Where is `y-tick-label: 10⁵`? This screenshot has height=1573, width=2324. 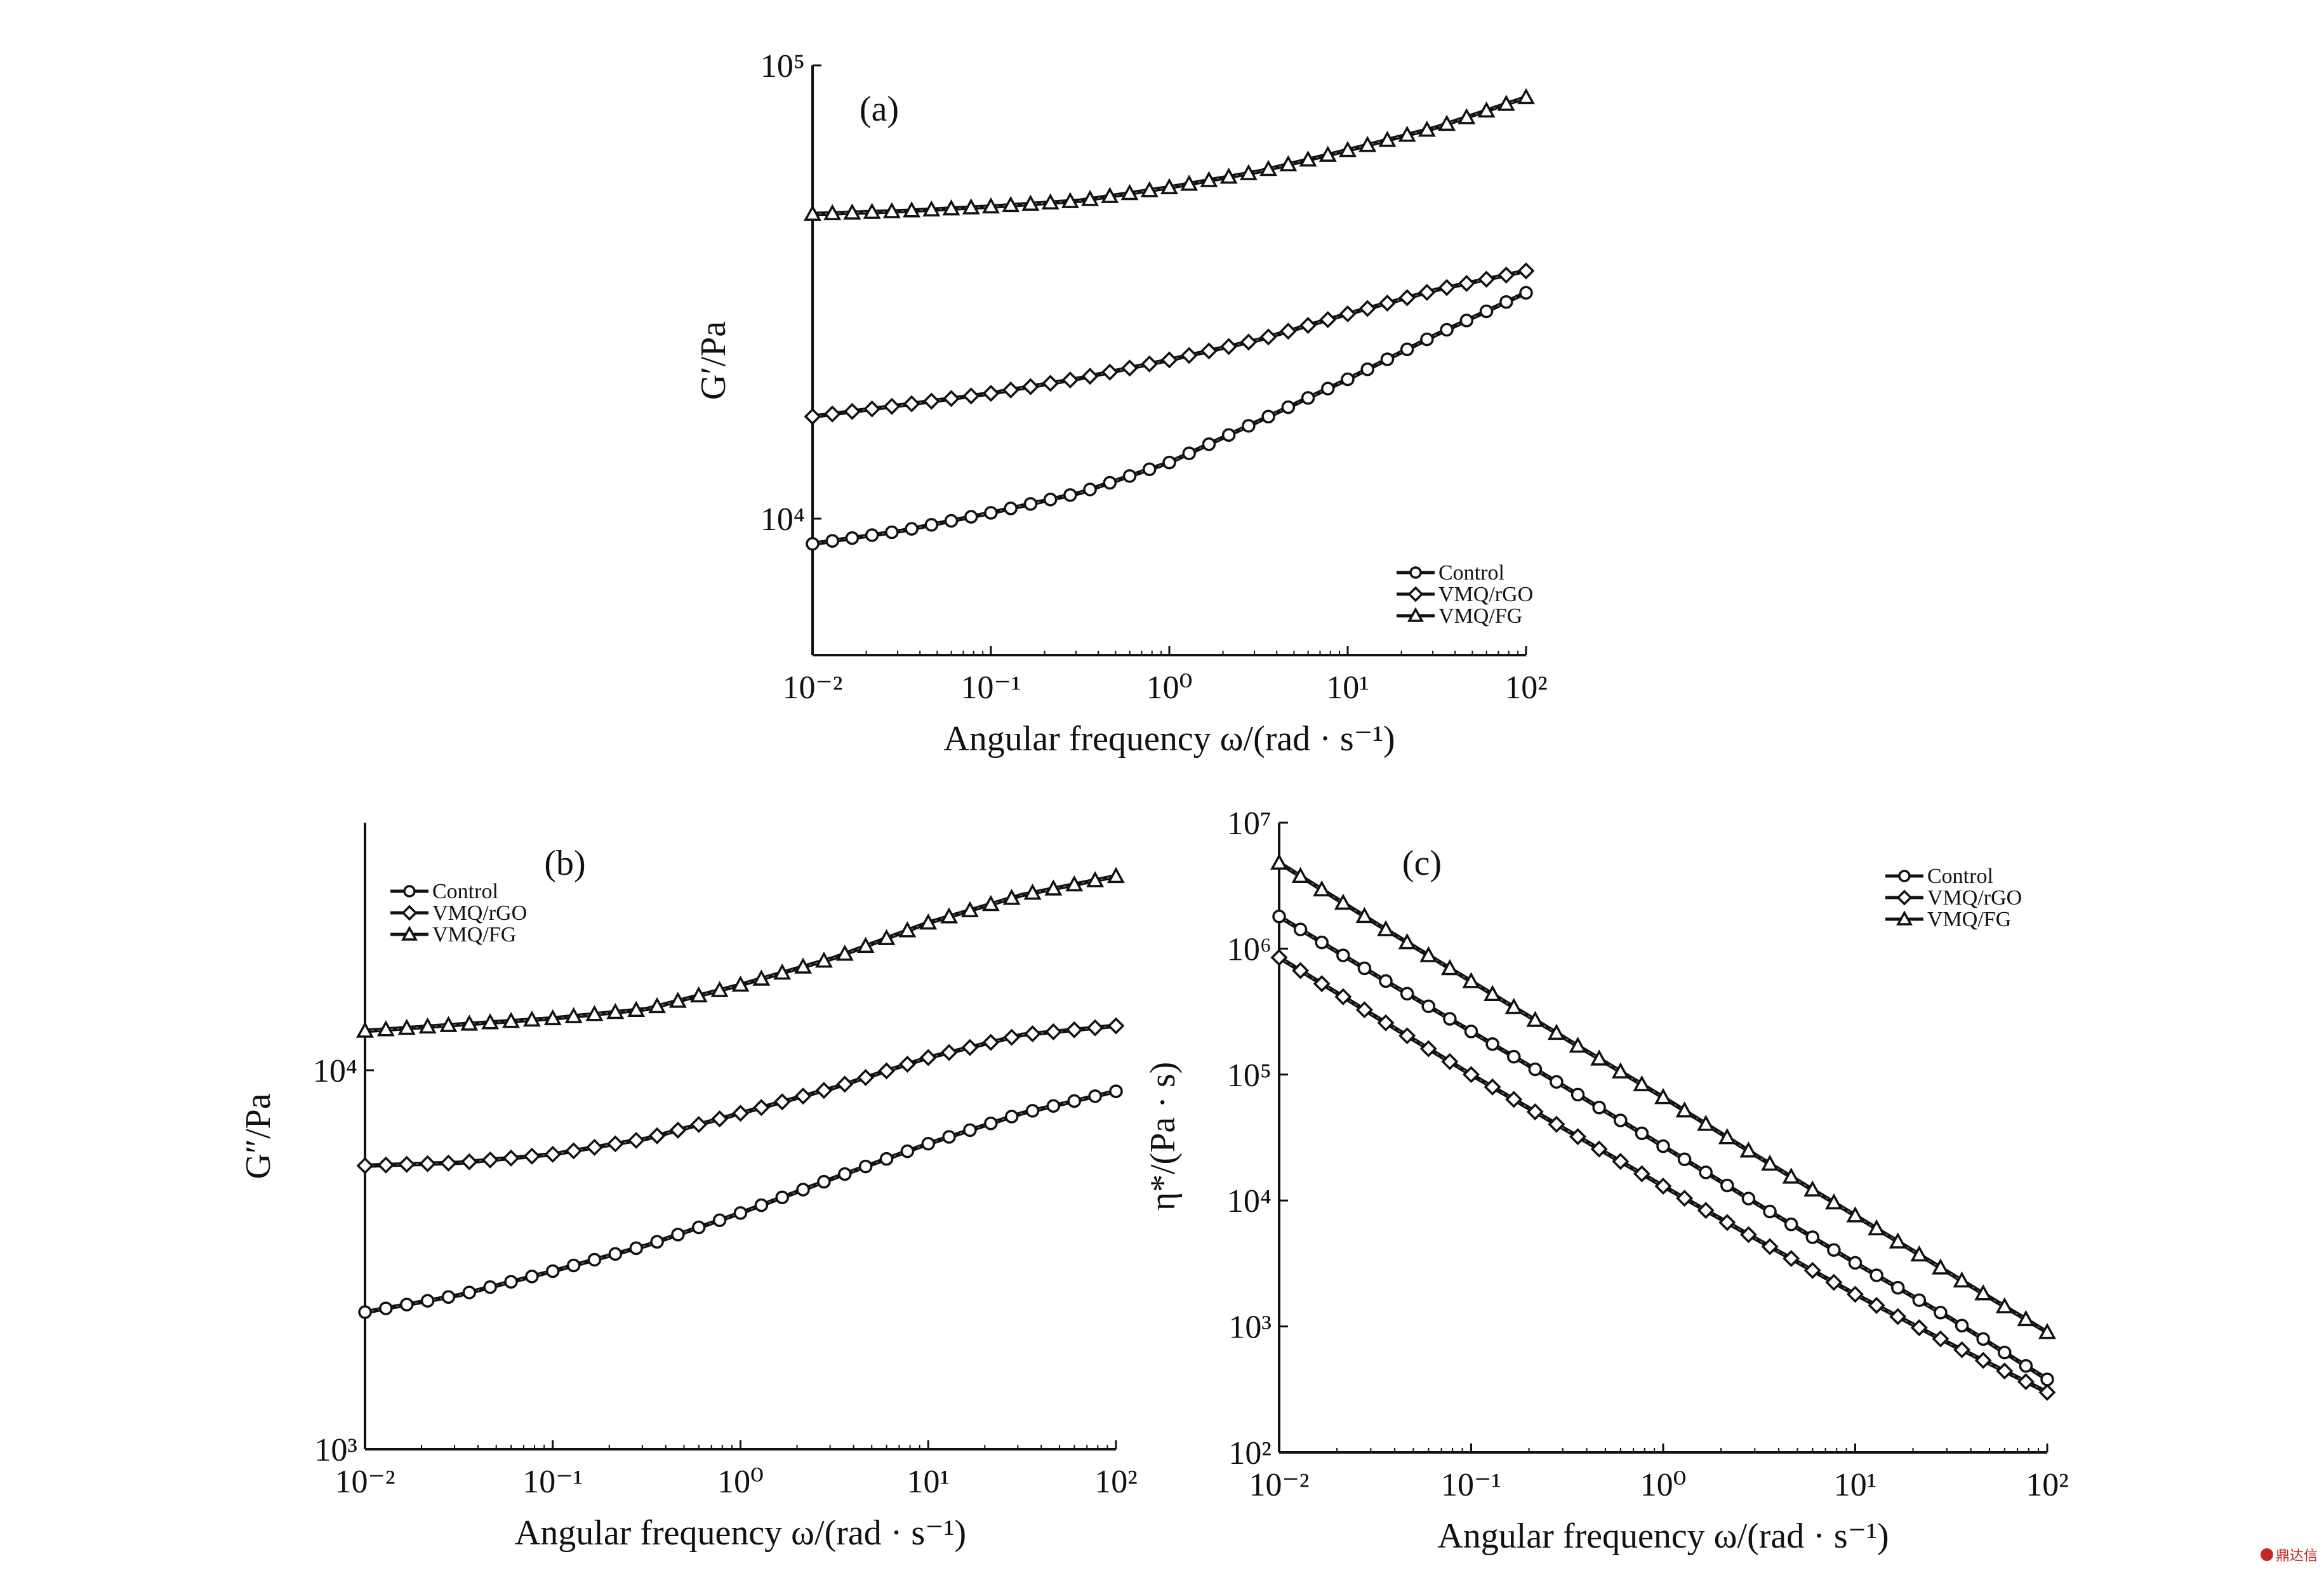
y-tick-label: 10⁵ is located at coordinates (782, 66).